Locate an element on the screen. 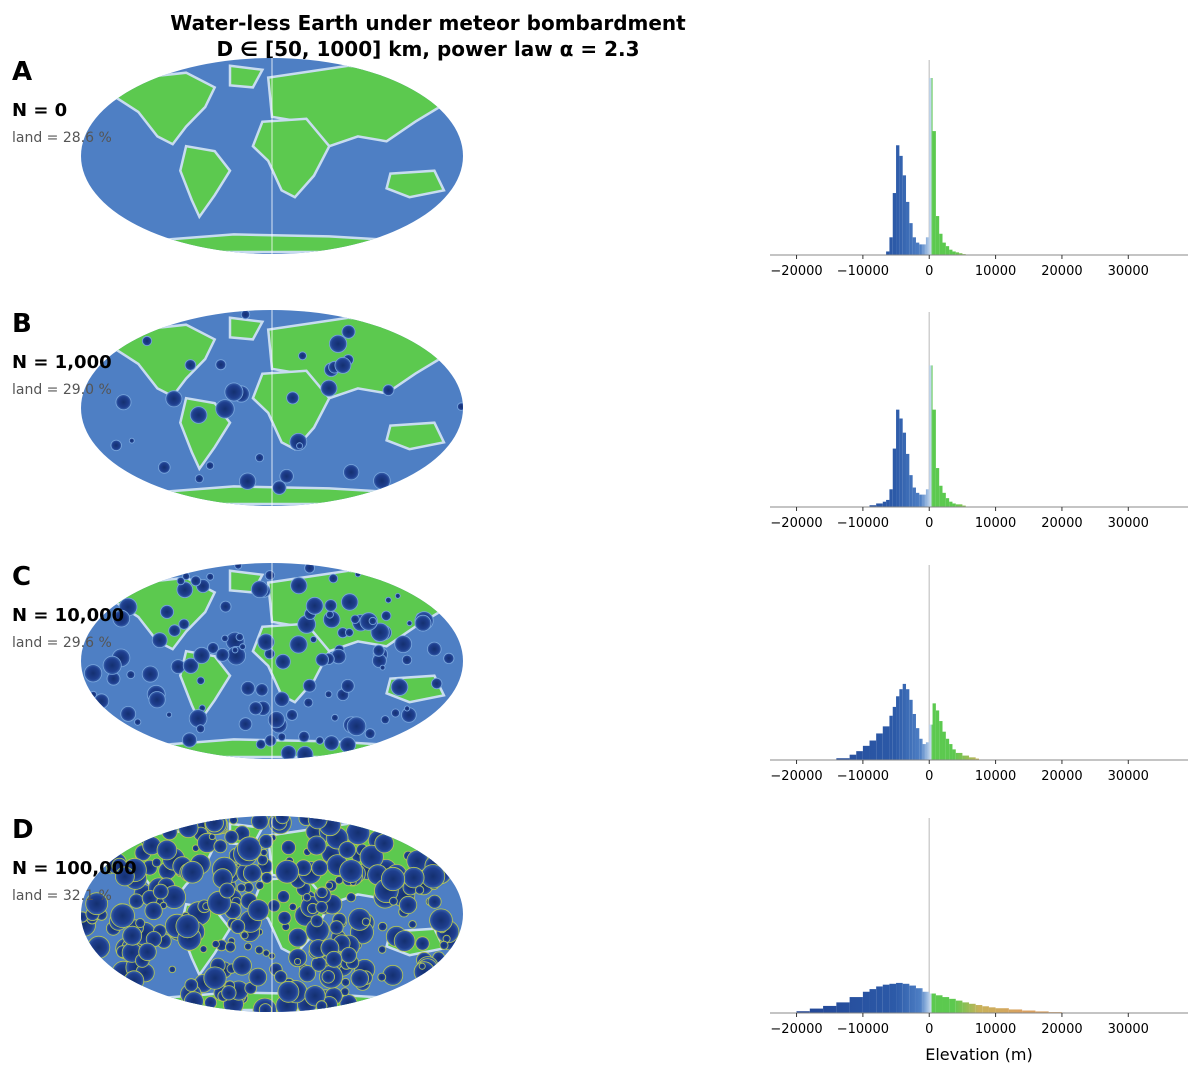 Image resolution: width=1200 pixels, height=1079 pixels. land-label: land = 29.0 % is located at coordinates (62, 390).